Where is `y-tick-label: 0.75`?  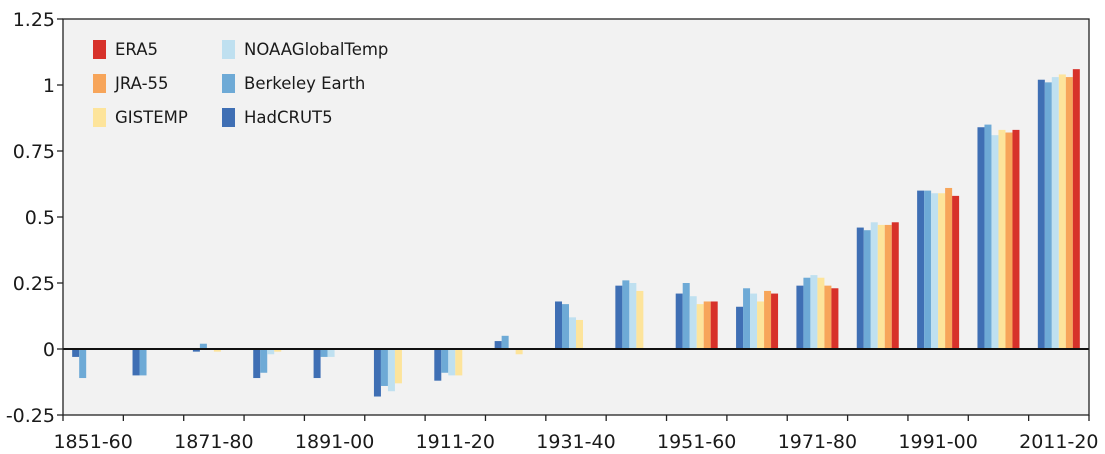
y-tick-label: 0.75 is located at coordinates (34, 152).